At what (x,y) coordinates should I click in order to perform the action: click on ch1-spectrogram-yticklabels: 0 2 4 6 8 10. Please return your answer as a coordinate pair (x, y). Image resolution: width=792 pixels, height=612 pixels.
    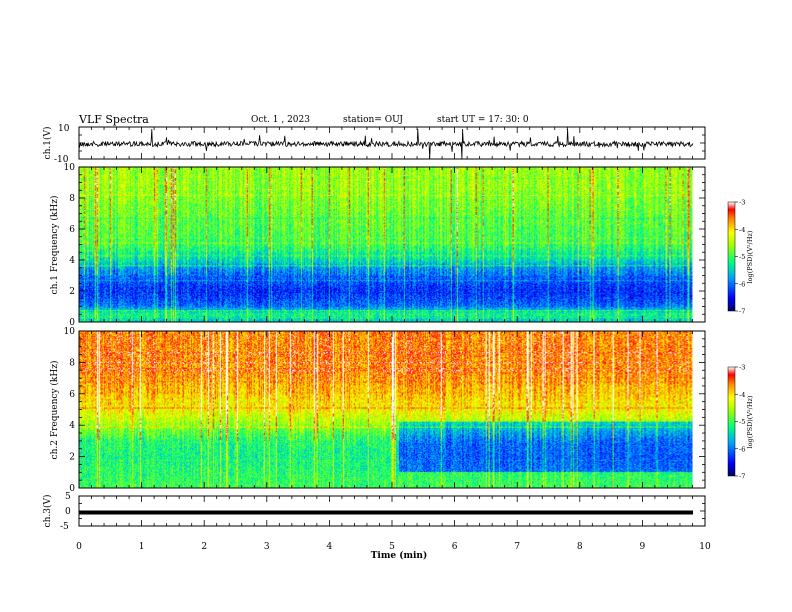
    Looking at the image, I should click on (70, 245).